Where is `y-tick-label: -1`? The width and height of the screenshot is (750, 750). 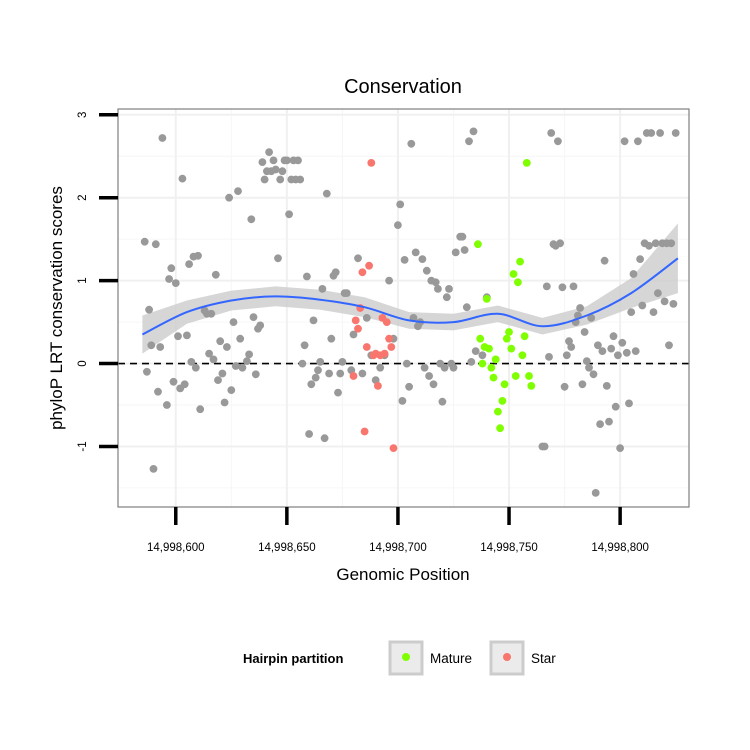 y-tick-label: -1 is located at coordinates (83, 446).